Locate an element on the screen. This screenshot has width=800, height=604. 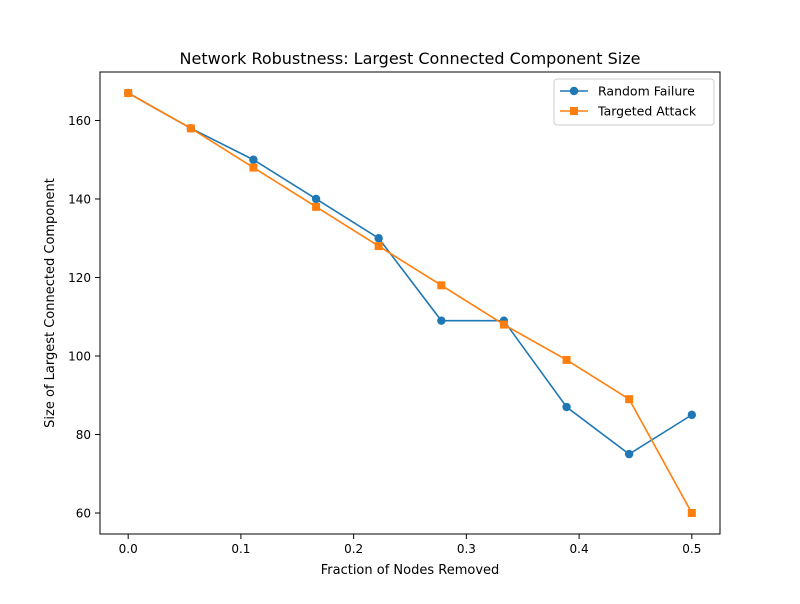
y-tick-label: 120 is located at coordinates (79, 278).